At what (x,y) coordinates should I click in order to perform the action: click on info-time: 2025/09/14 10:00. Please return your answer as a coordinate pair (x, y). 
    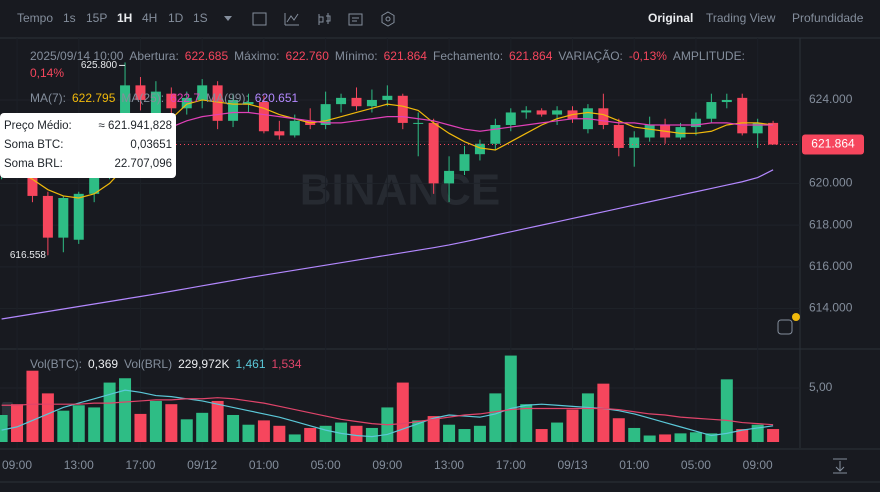
    Looking at the image, I should click on (77, 56).